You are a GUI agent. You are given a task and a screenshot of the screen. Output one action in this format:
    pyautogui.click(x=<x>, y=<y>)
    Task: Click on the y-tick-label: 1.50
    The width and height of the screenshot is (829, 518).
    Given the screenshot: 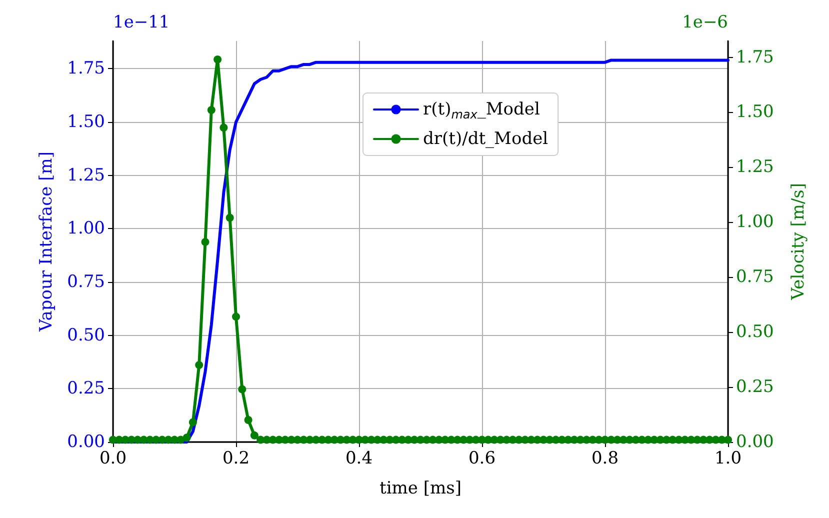 What is the action you would take?
    pyautogui.click(x=86, y=122)
    